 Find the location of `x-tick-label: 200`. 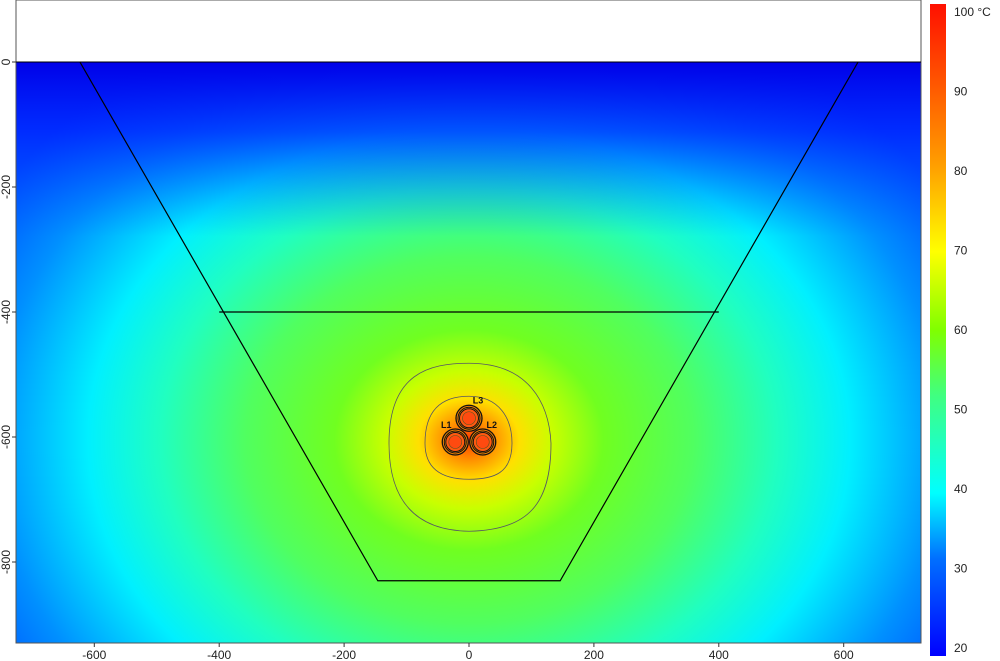

x-tick-label: 200 is located at coordinates (594, 654).